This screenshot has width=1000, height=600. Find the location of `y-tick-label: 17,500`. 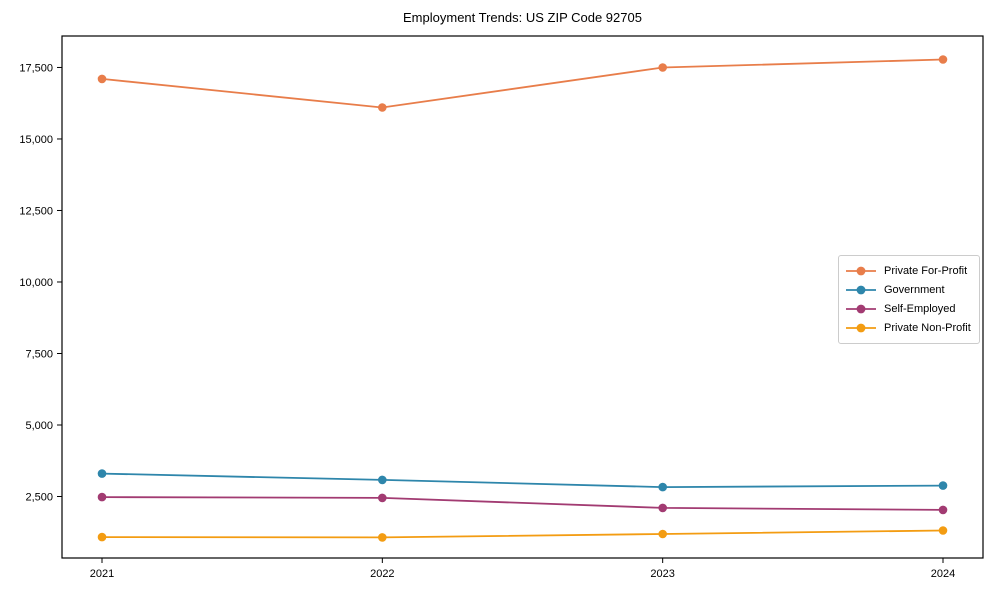

y-tick-label: 17,500 is located at coordinates (36, 68).